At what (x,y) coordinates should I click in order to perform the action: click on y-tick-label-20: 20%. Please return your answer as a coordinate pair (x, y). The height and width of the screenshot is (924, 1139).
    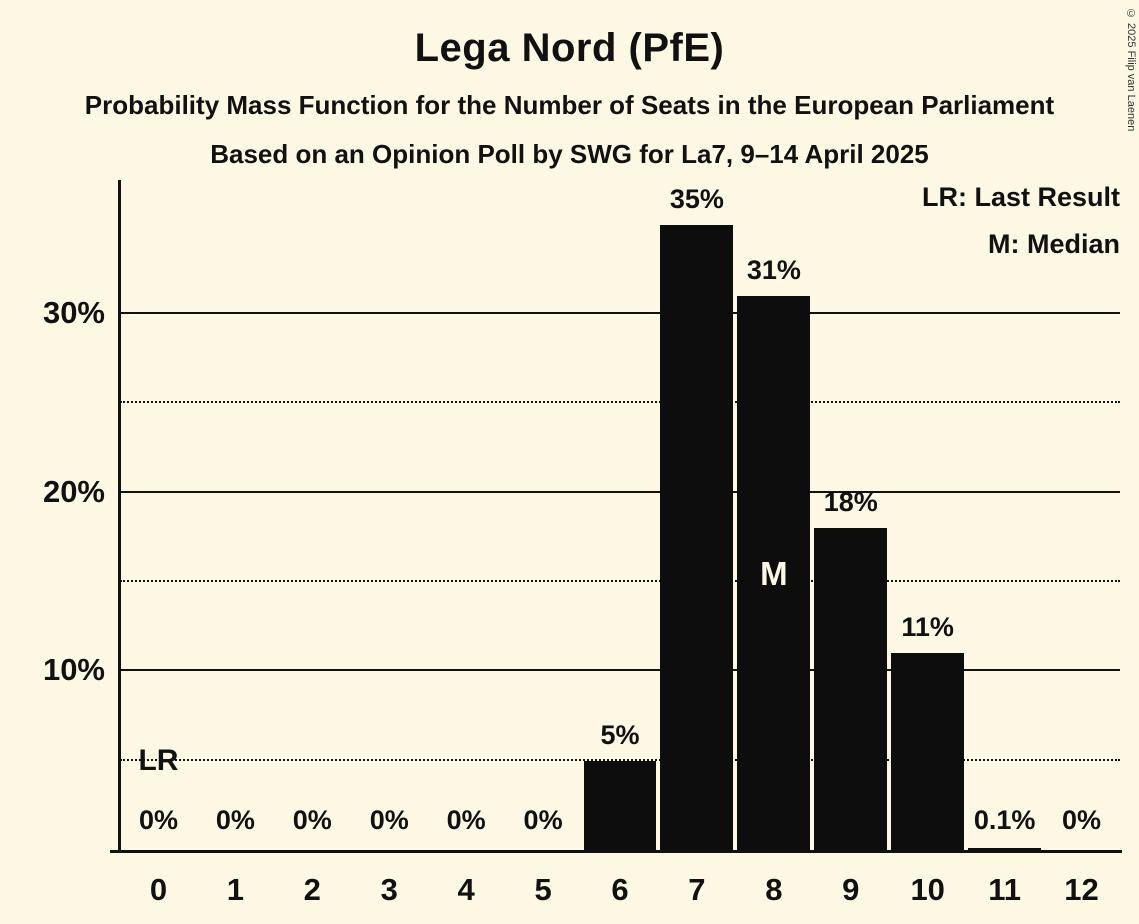
    Looking at the image, I should click on (73, 491).